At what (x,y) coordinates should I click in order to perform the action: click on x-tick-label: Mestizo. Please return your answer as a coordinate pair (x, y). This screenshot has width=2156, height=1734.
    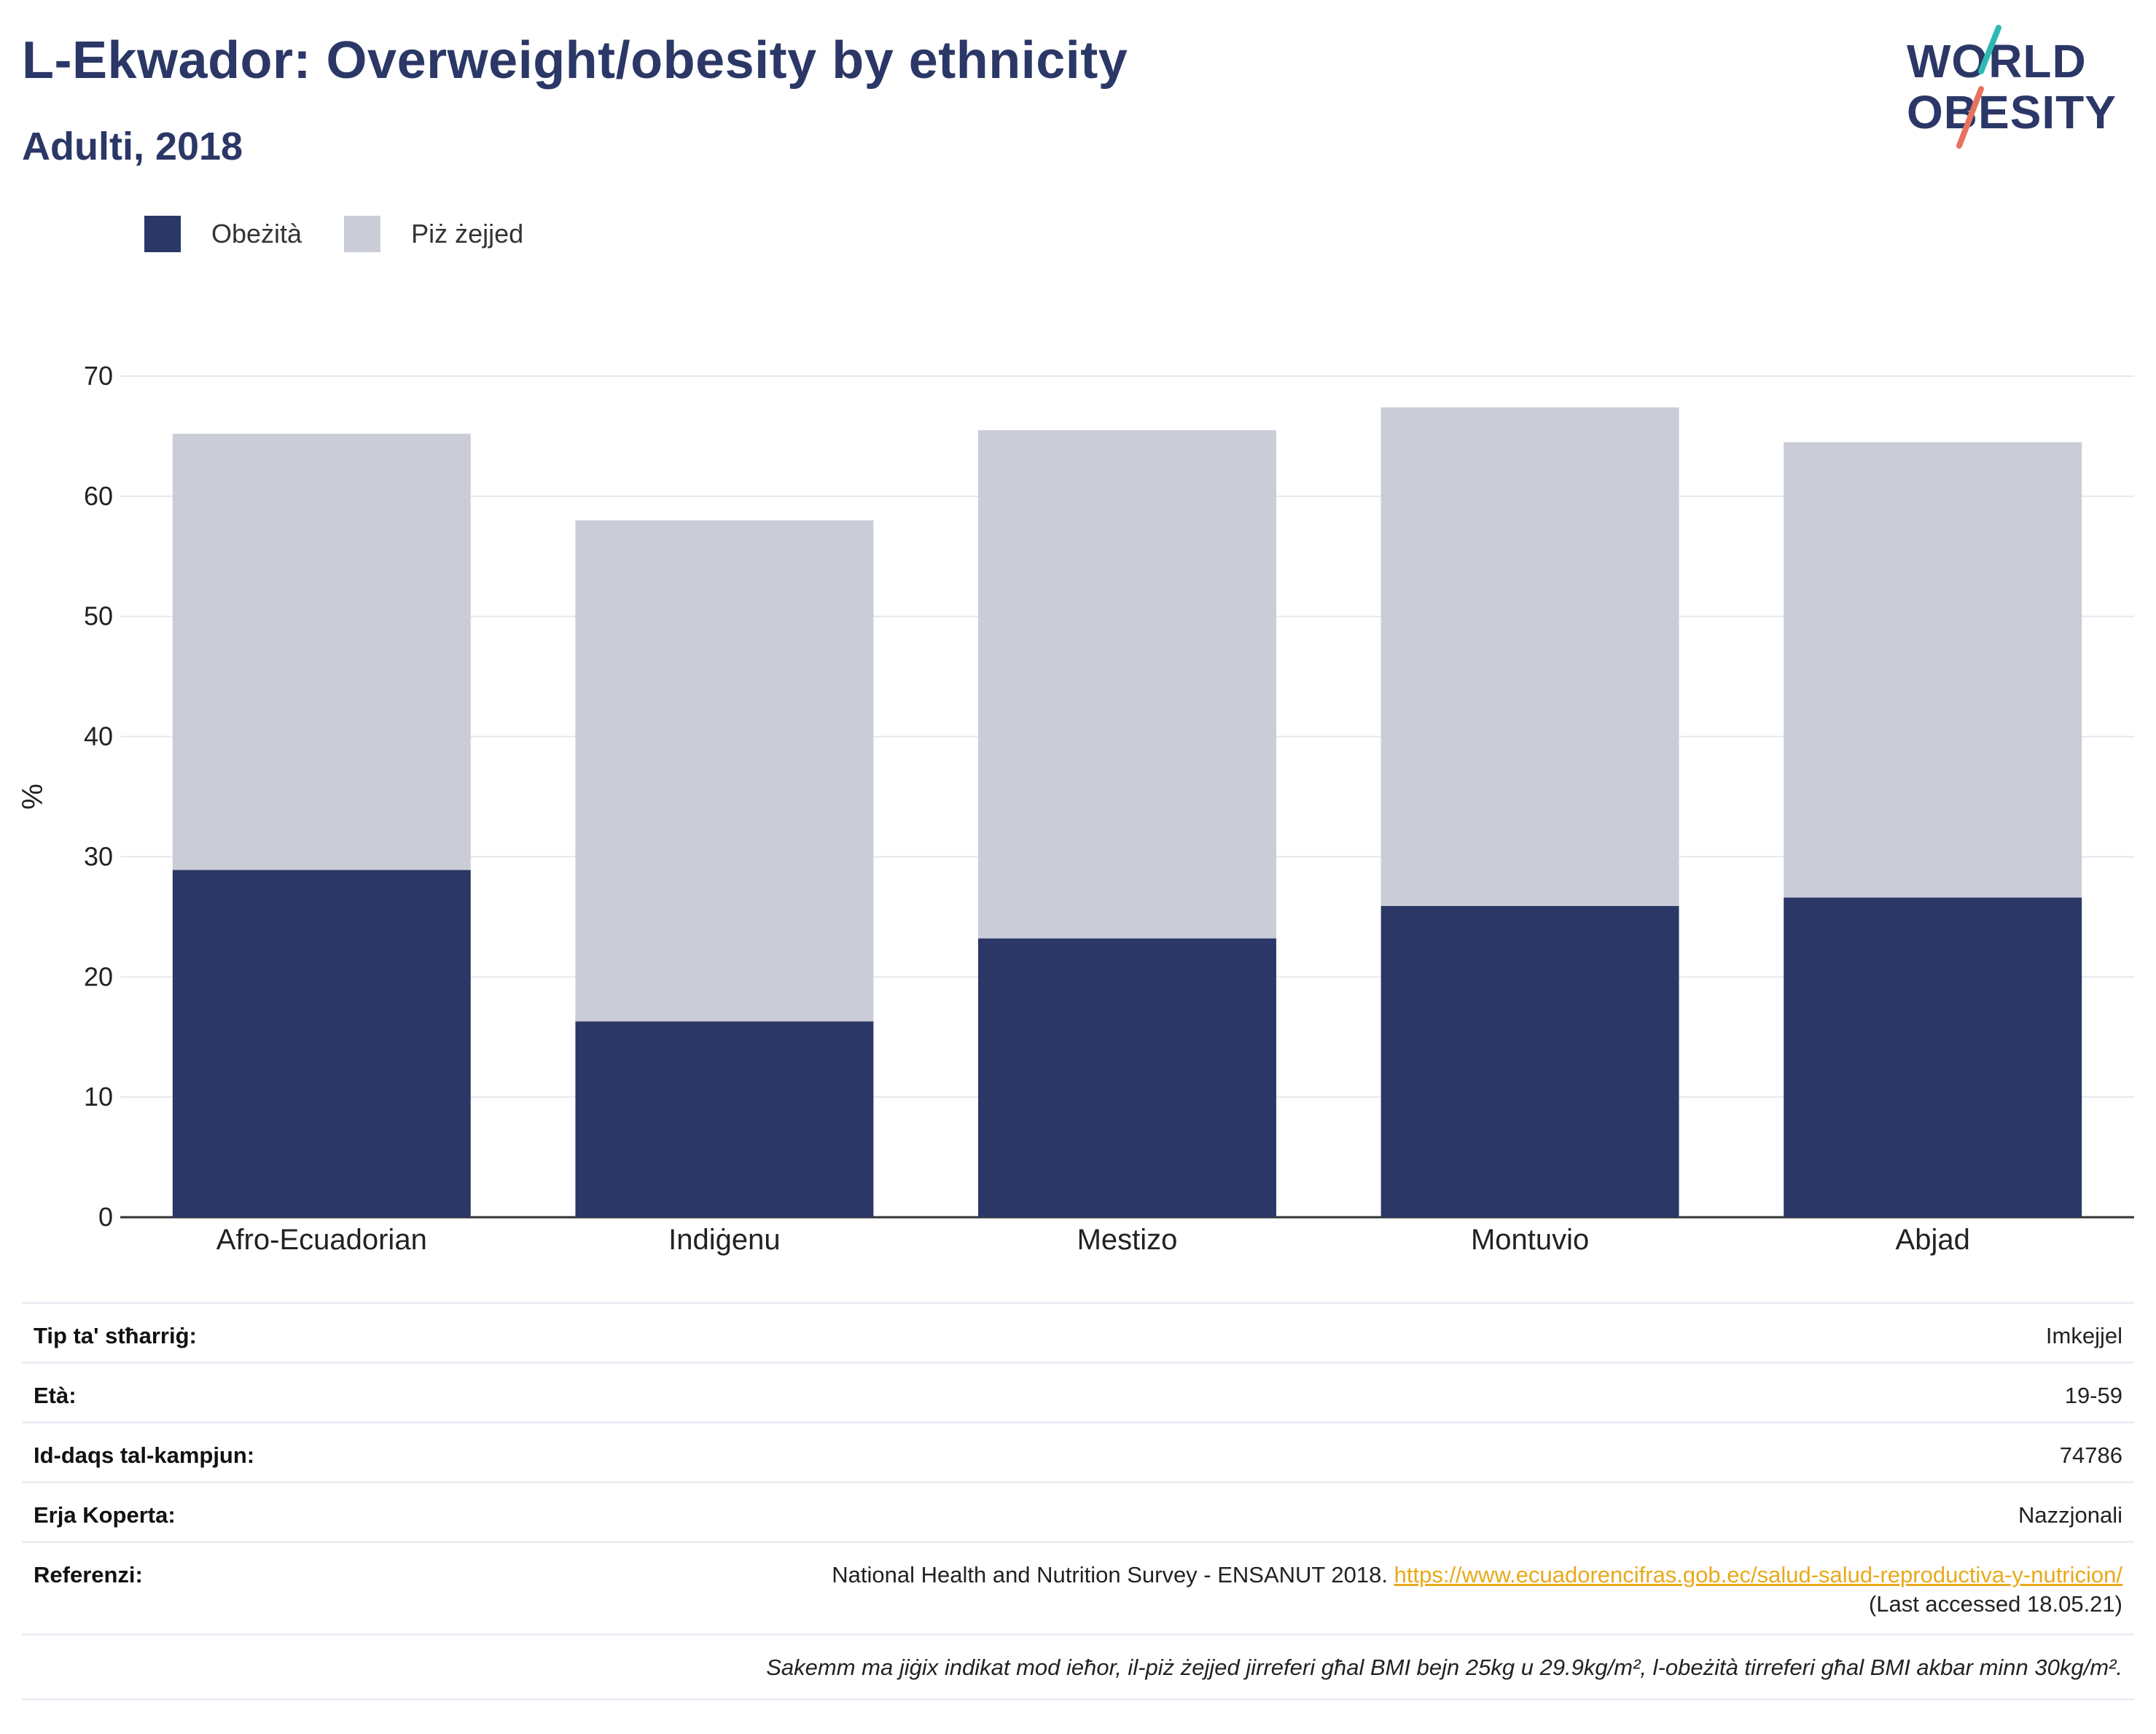
    Looking at the image, I should click on (1128, 1240).